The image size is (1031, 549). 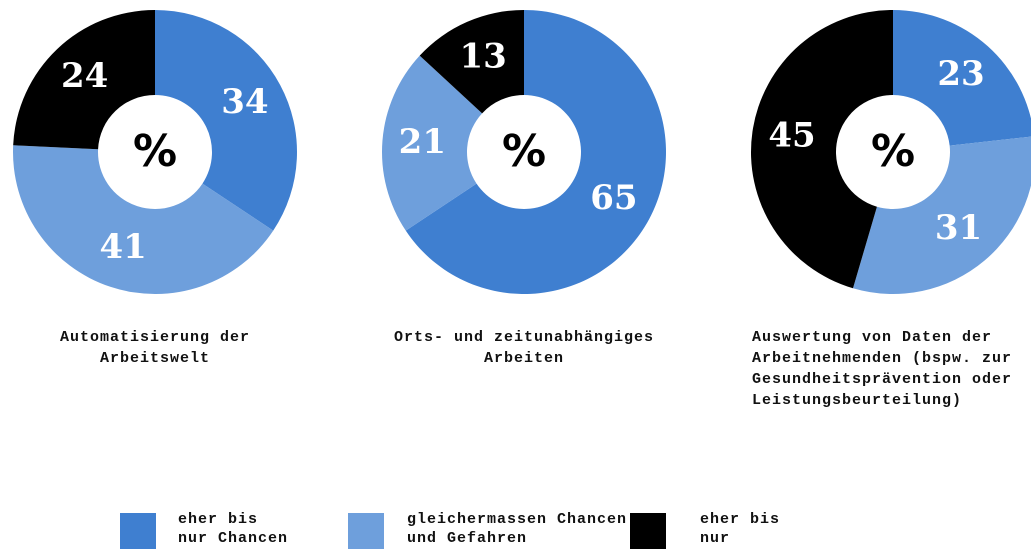 I want to click on chart-title: Orts- und zeitunabhängiges Arbeiten, so click(x=524, y=348).